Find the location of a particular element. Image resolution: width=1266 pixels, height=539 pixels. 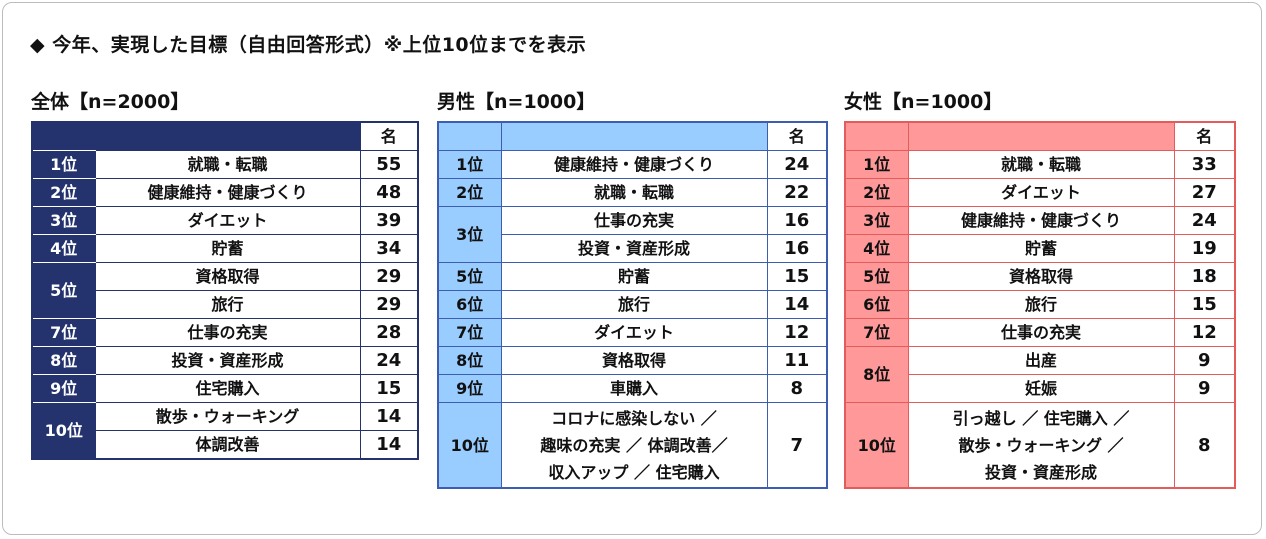

table-row: 8位 投資・資産形成 24 is located at coordinates (225, 360).